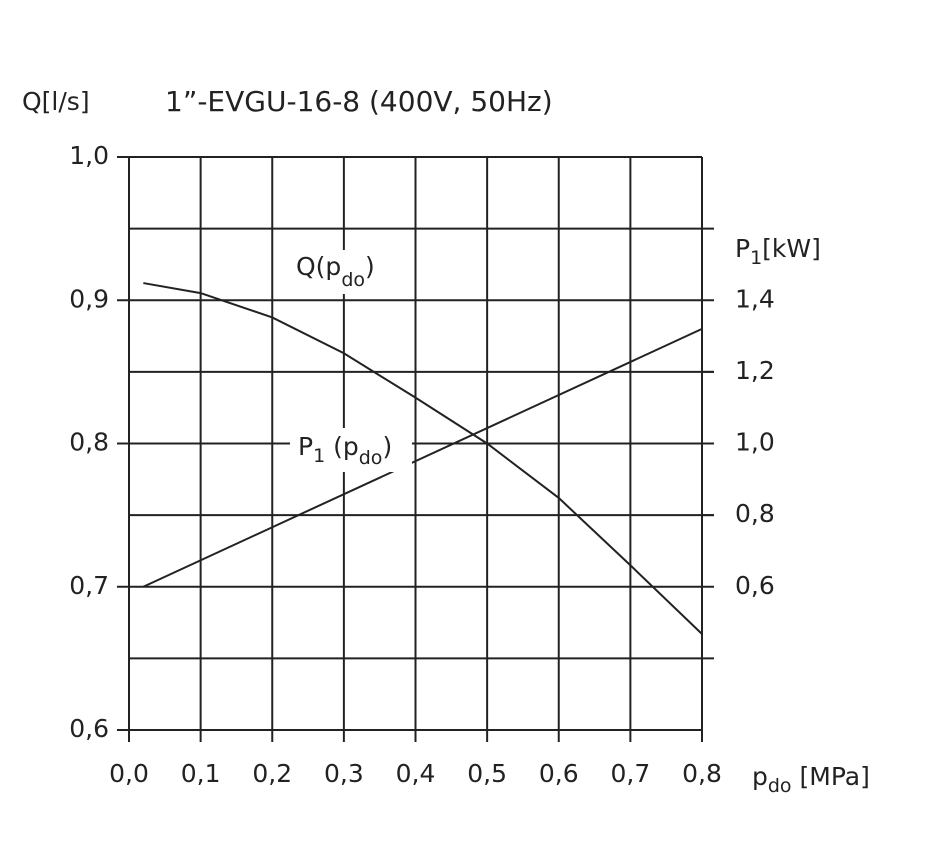  I want to click on x-tick-label: 0,3, so click(344, 773).